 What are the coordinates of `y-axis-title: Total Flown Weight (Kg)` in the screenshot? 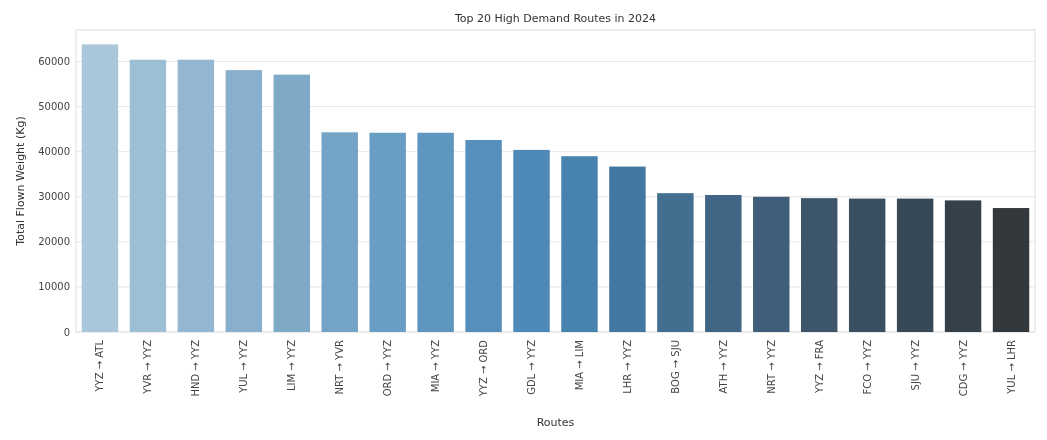 It's located at (20, 181).